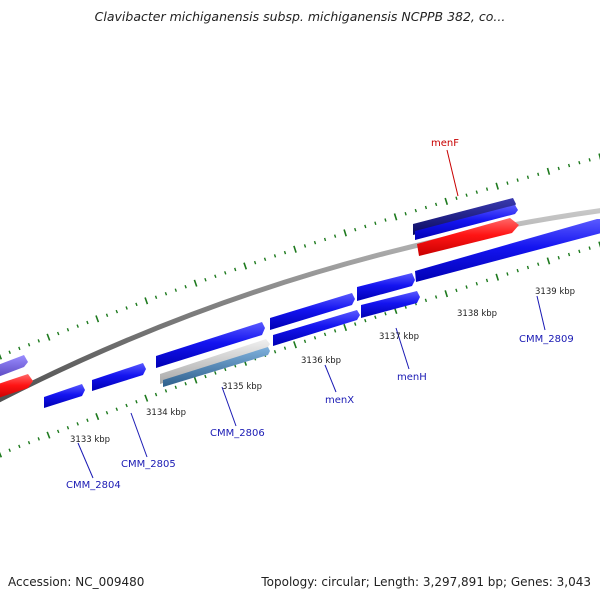  What do you see at coordinates (242, 387) in the screenshot?
I see `ruler-label-3135: 3135 kbp` at bounding box center [242, 387].